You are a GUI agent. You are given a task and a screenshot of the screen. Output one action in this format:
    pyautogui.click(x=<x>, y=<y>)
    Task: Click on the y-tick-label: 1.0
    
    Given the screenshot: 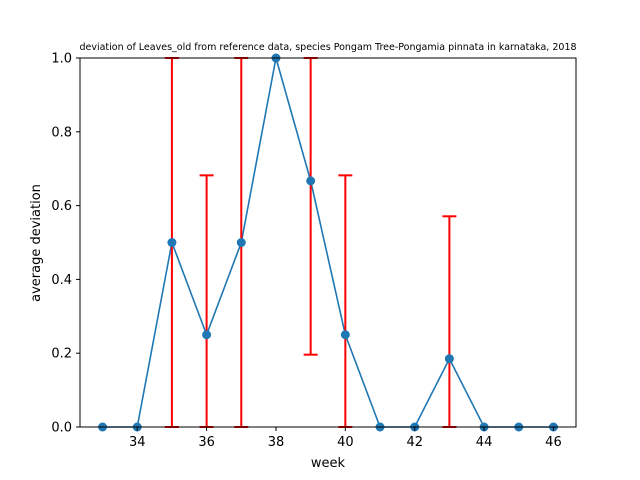 What is the action you would take?
    pyautogui.click(x=61, y=59)
    